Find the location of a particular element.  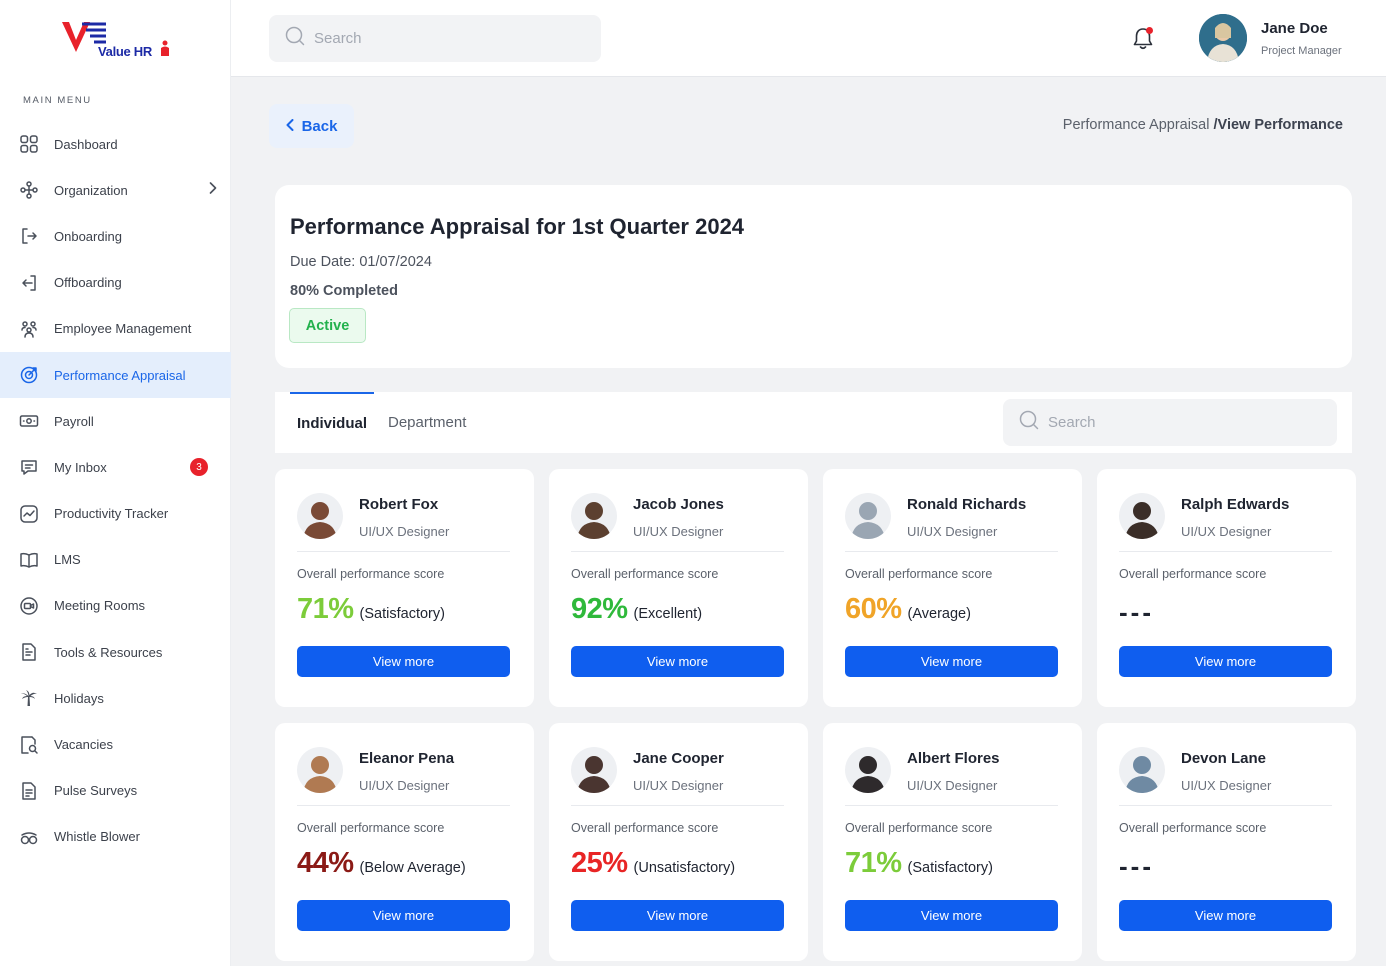

user-name: Jane Doe is located at coordinates (1294, 28).